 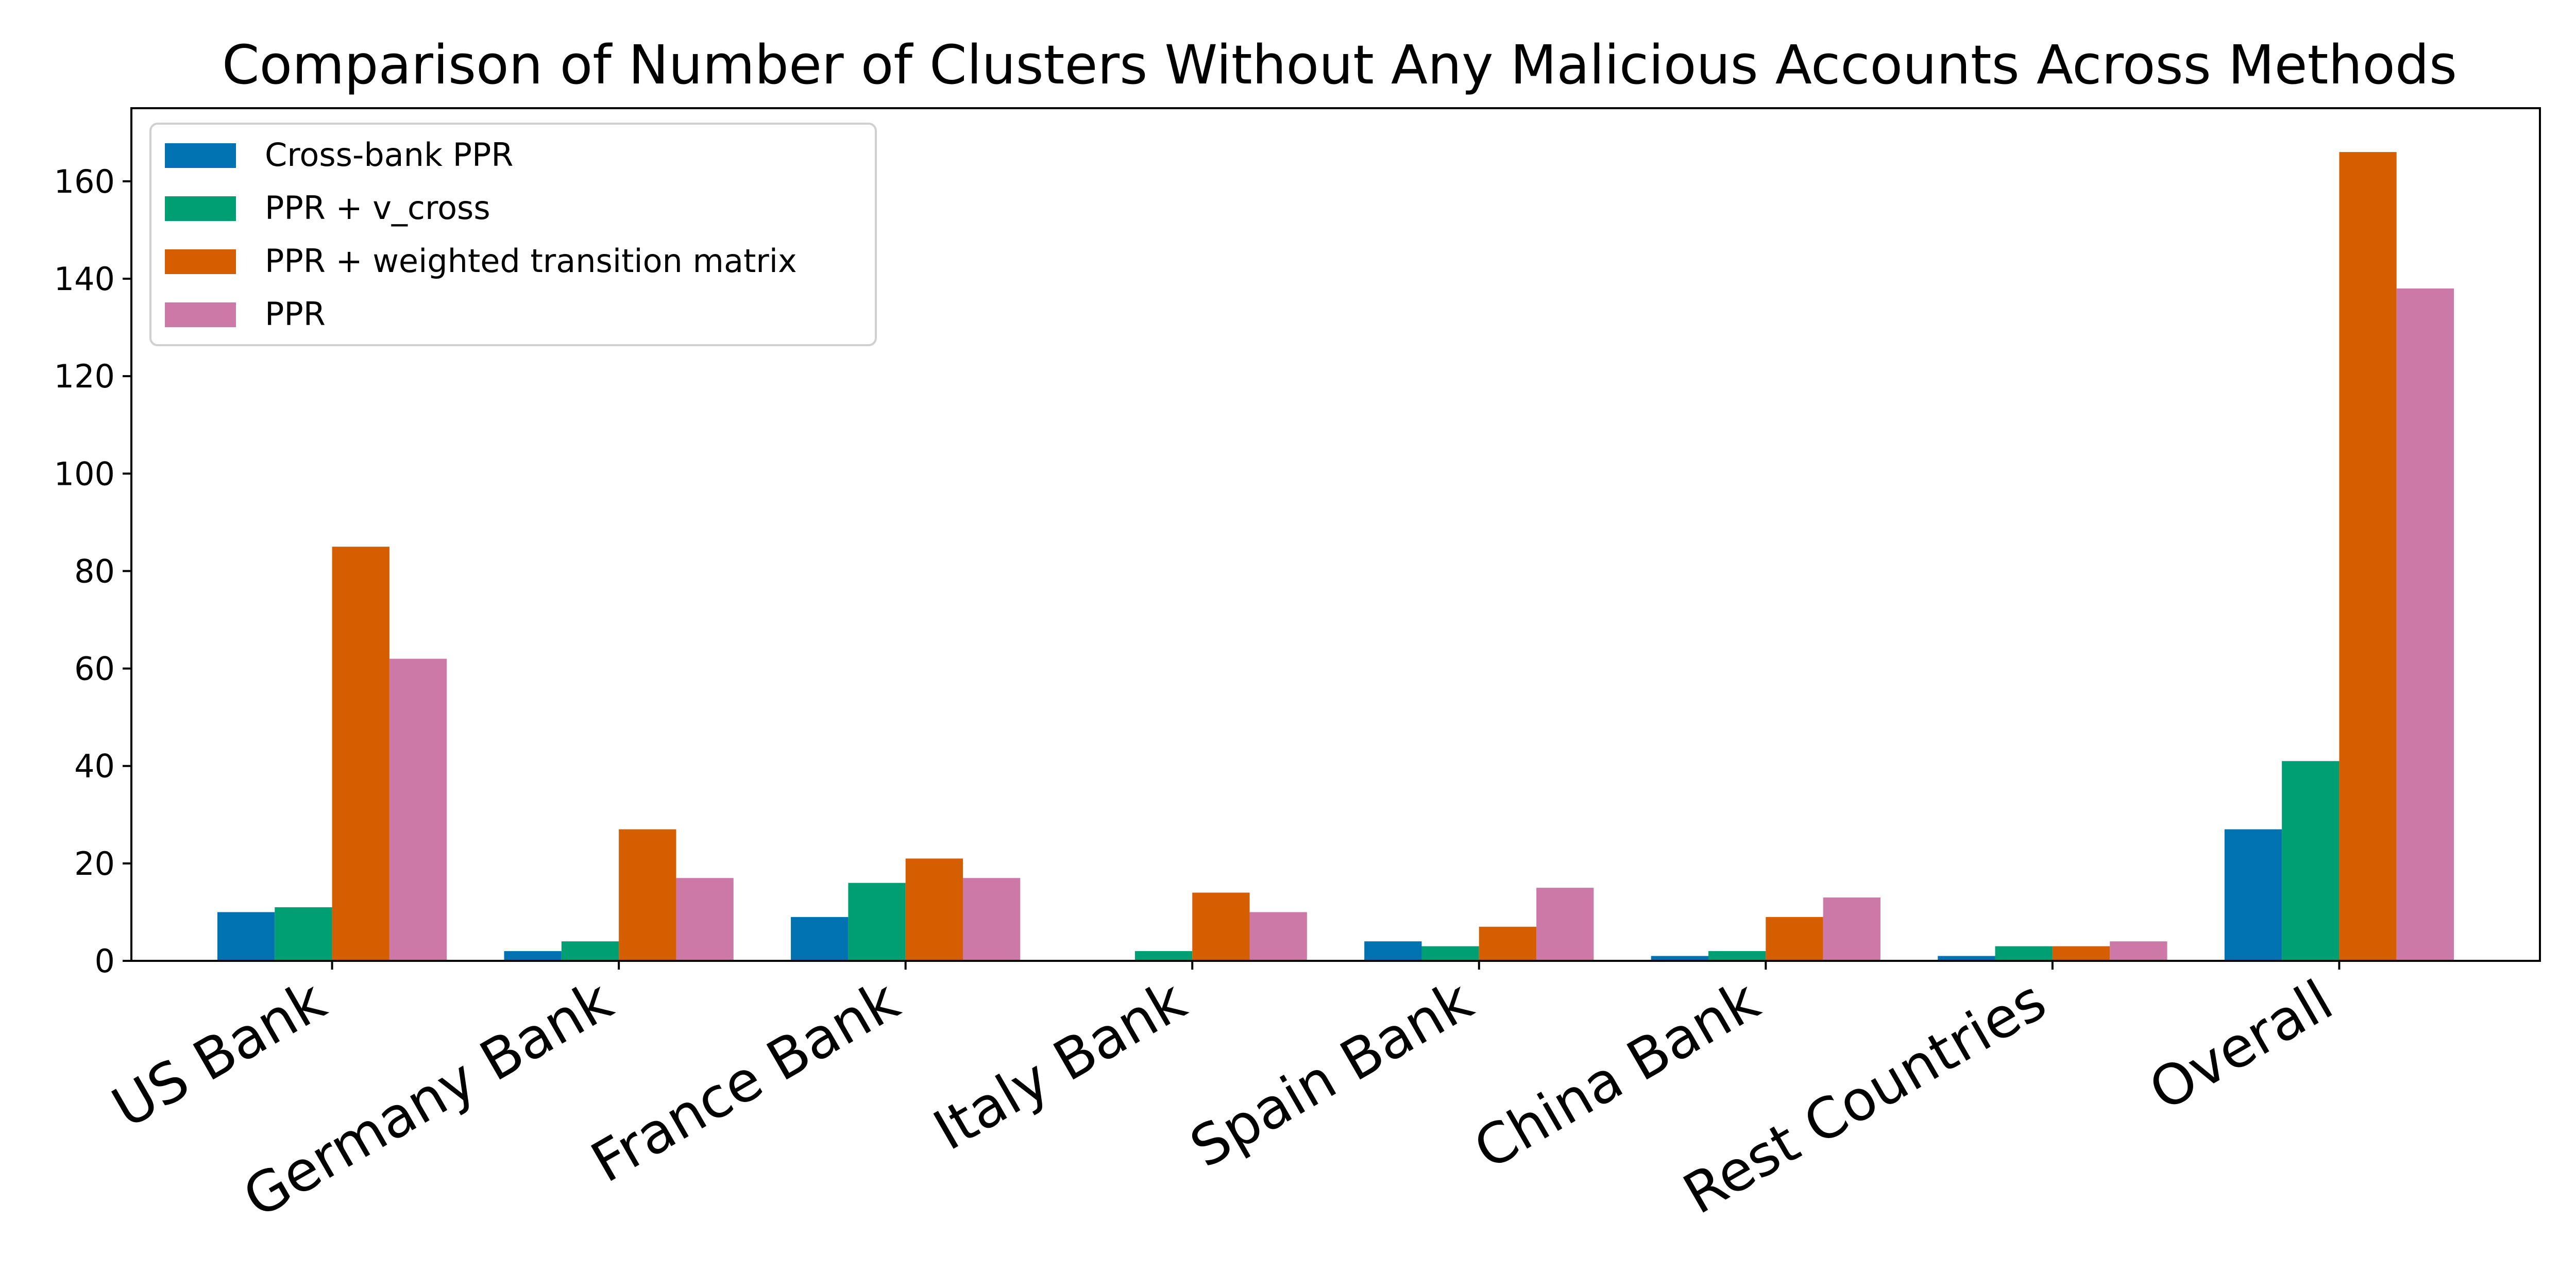 What do you see at coordinates (389, 155) in the screenshot?
I see `legend-label-cross-bank-ppr: Cross-bank PPR` at bounding box center [389, 155].